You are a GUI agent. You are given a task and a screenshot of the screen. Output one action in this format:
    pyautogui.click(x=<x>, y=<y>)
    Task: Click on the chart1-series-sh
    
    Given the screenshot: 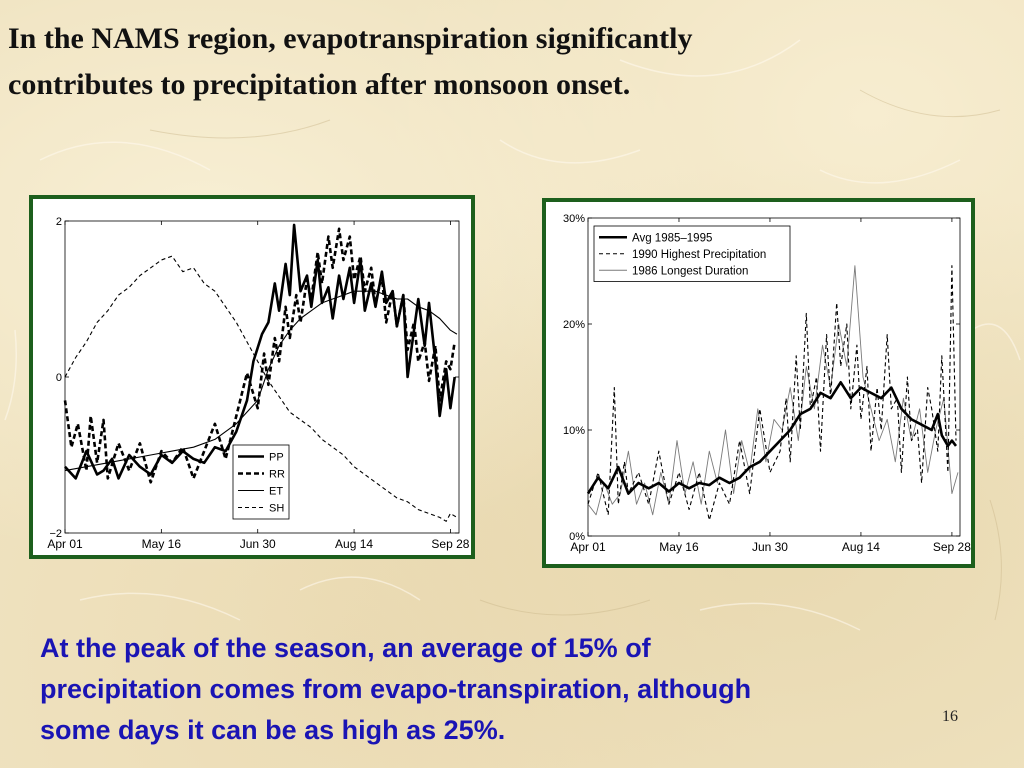 What is the action you would take?
    pyautogui.click(x=261, y=388)
    